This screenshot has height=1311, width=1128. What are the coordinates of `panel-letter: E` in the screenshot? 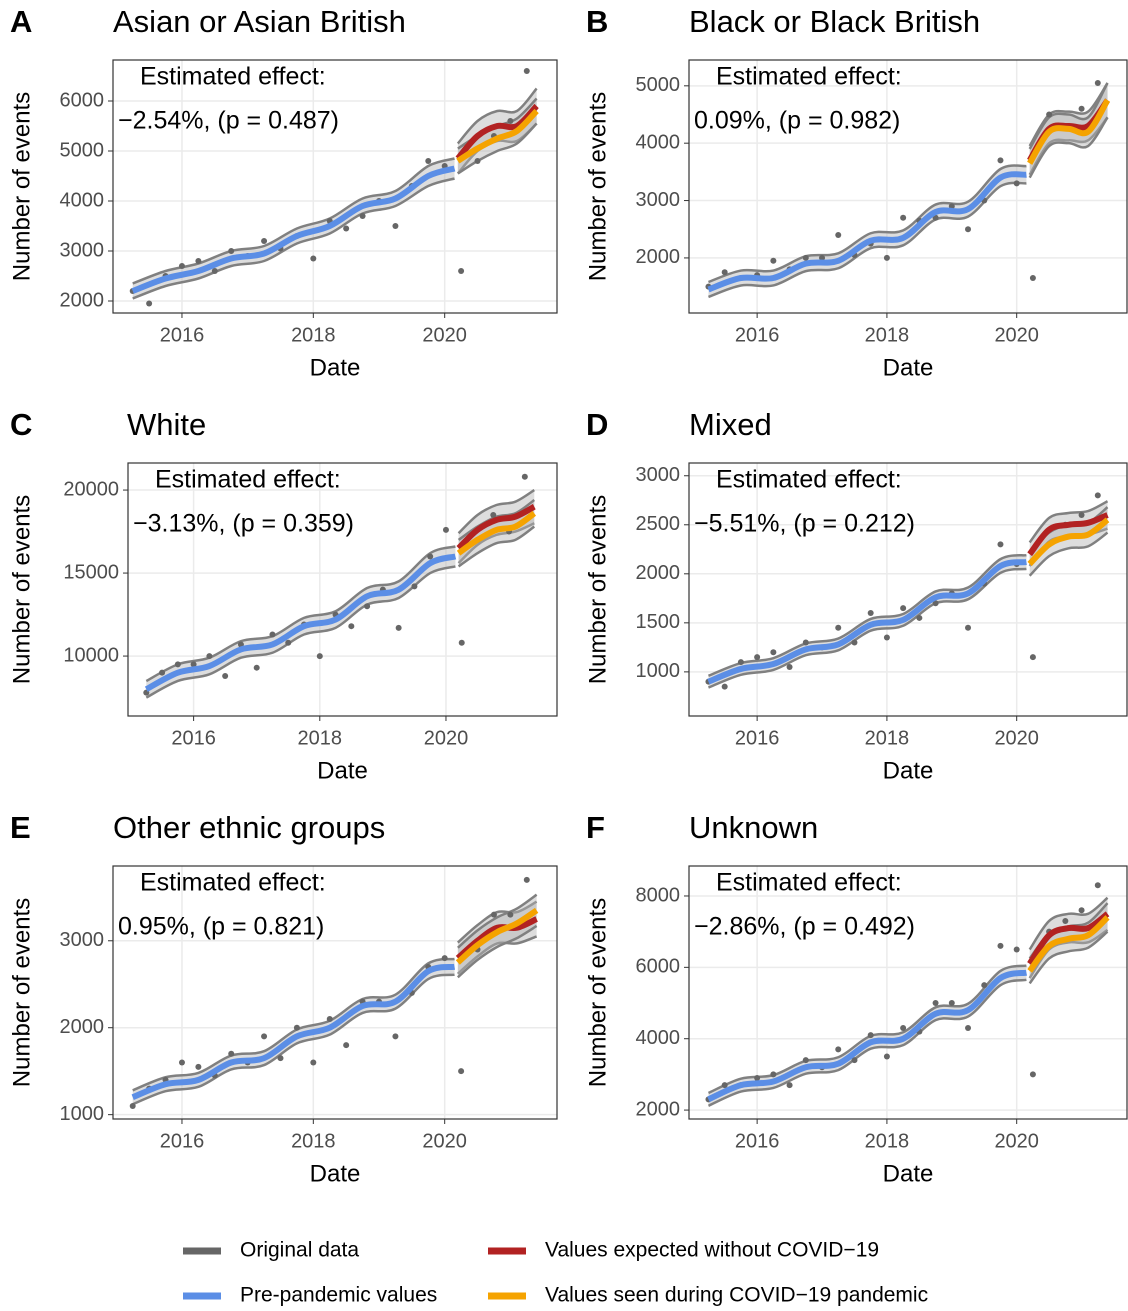 It's located at (20, 827).